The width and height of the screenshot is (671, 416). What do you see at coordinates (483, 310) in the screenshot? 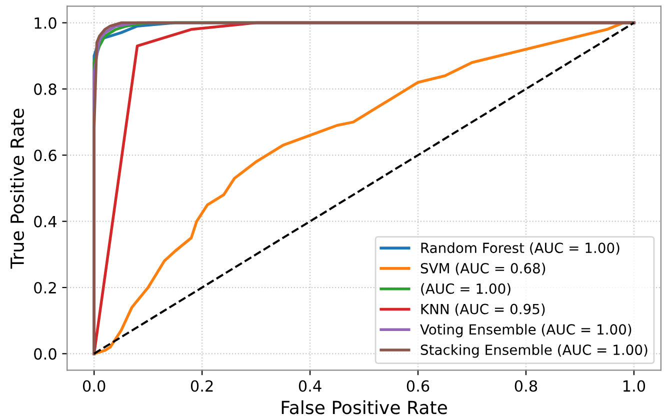
I see `legend-label: KNN (AUC = 0.95)` at bounding box center [483, 310].